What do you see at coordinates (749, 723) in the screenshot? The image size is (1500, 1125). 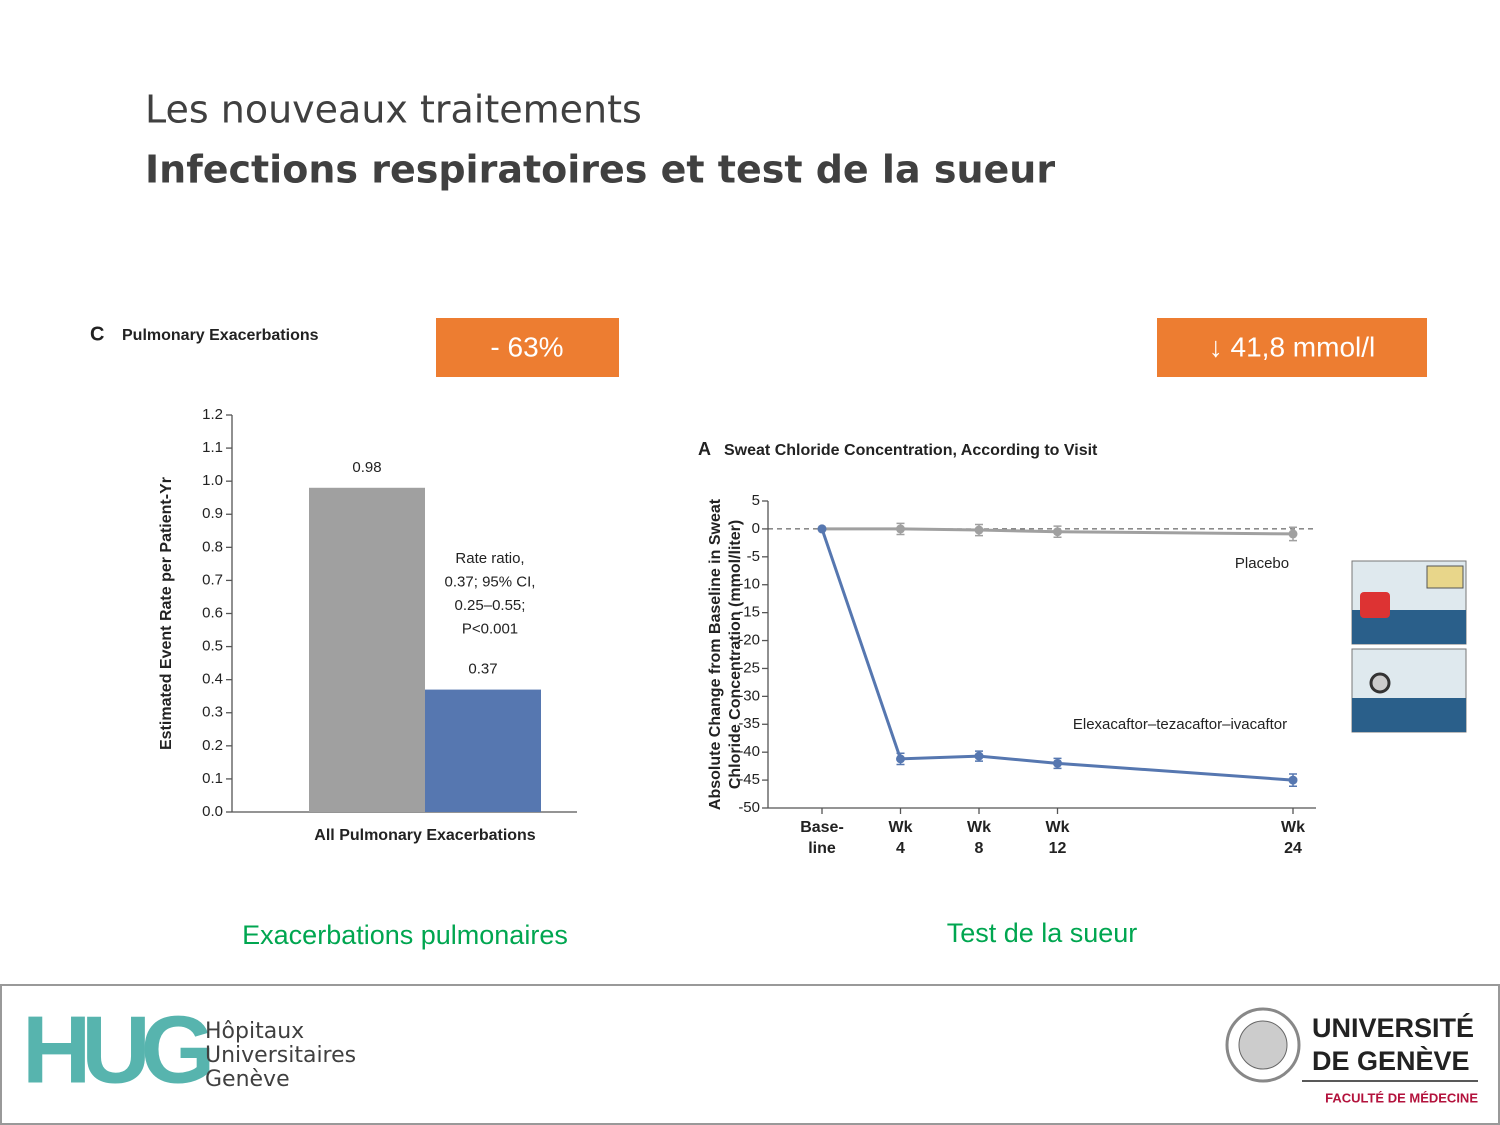 I see `y-tick-label: -35` at bounding box center [749, 723].